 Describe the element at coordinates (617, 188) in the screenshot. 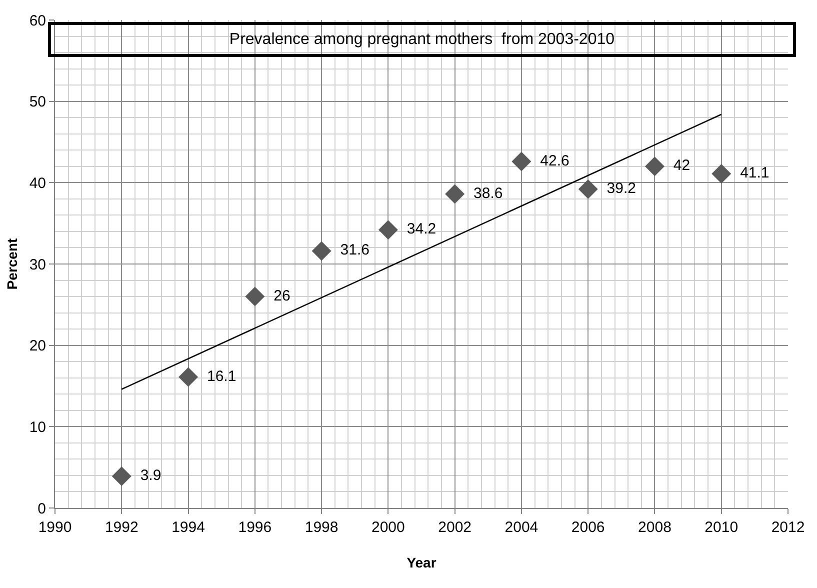

I see `data-label: 39.2` at that location.